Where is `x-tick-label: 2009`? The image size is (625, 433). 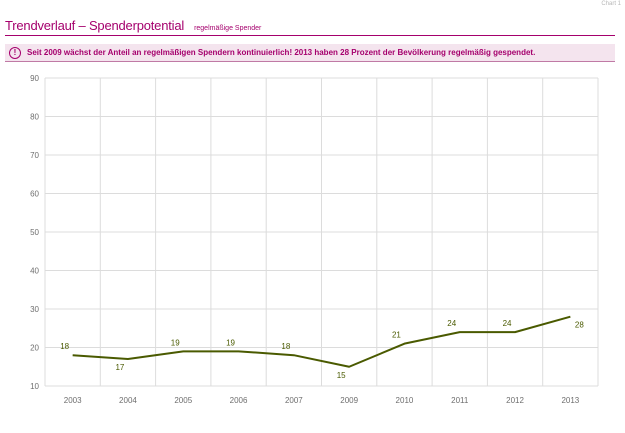 x-tick-label: 2009 is located at coordinates (349, 400).